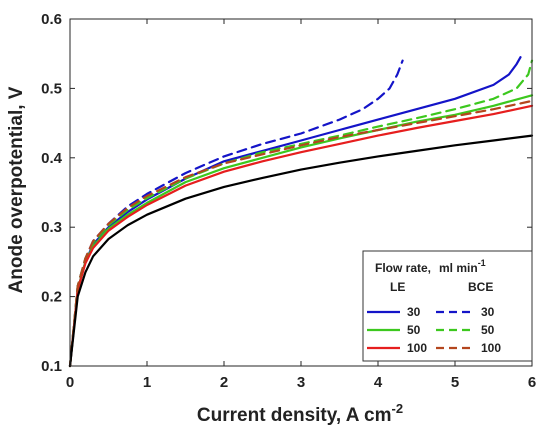  What do you see at coordinates (51, 19) in the screenshot?
I see `y-tick-label: 0.6` at bounding box center [51, 19].